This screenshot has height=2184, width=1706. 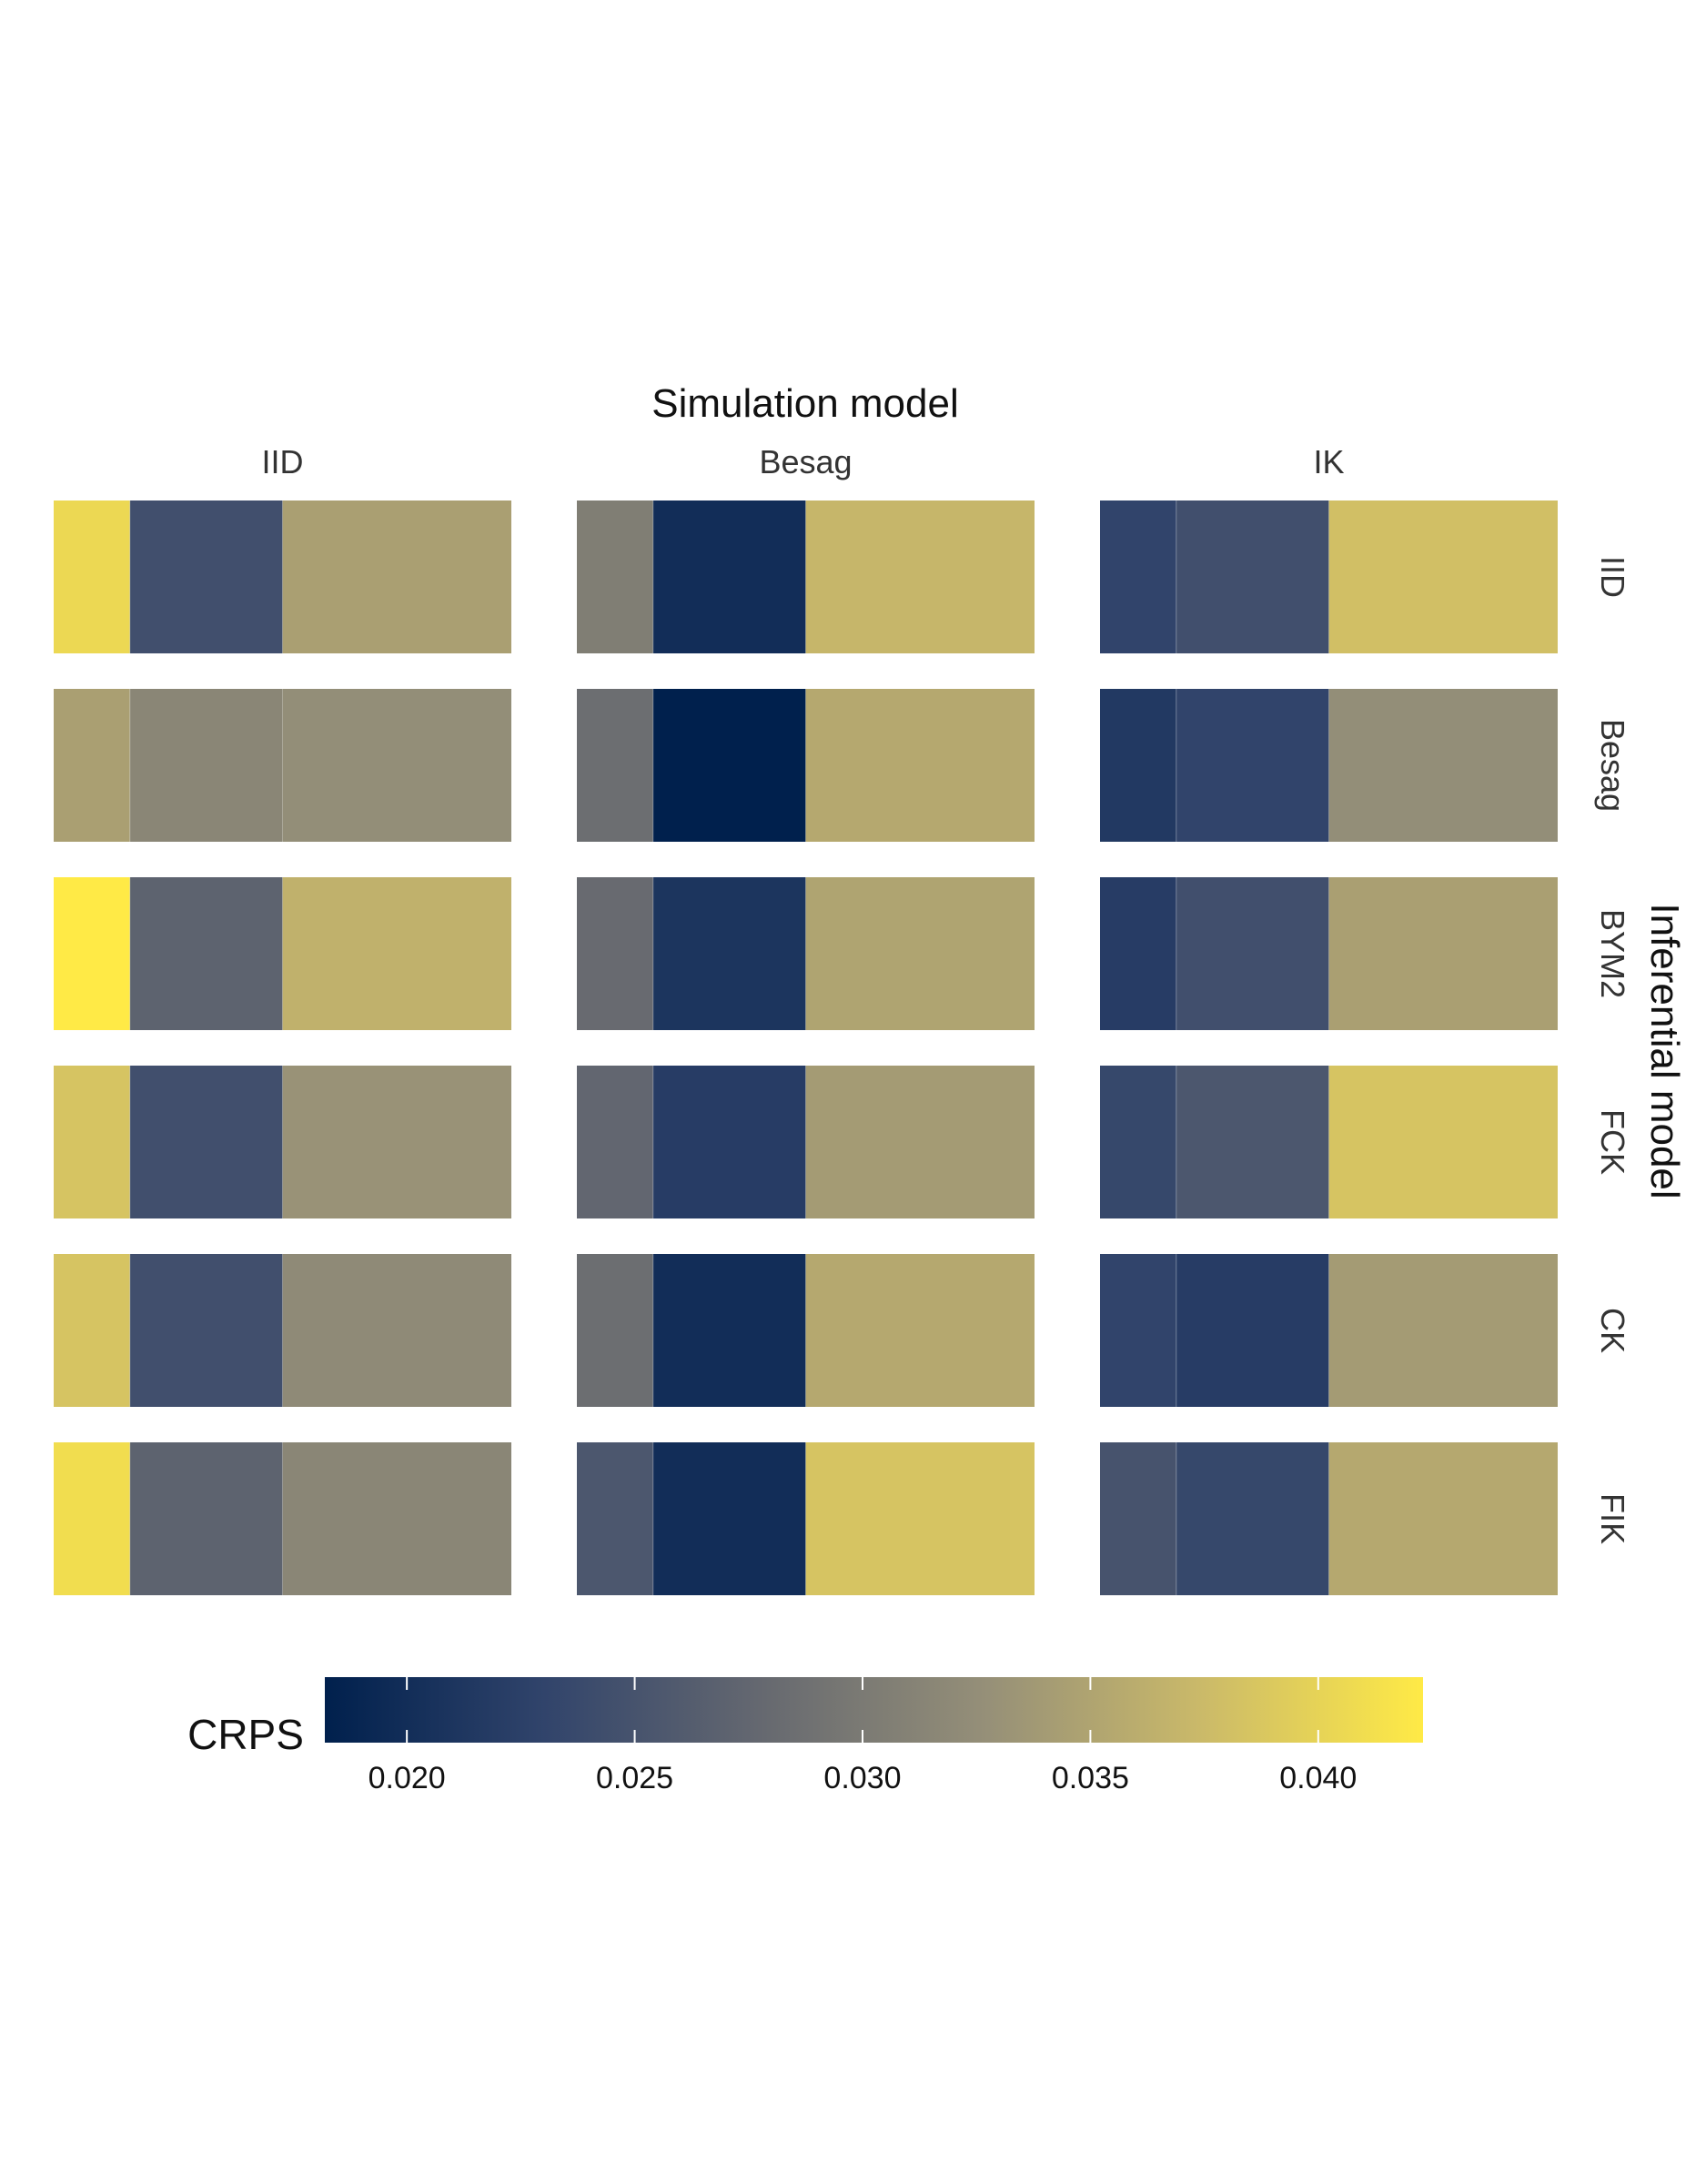 I want to click on row-label-iid: IID, so click(x=1612, y=577).